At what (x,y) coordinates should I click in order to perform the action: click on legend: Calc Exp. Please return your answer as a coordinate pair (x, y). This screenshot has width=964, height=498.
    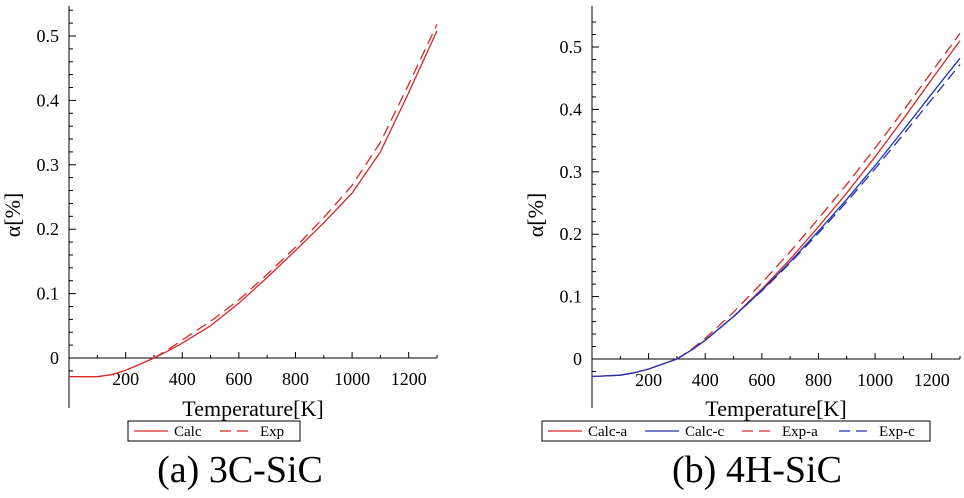
    Looking at the image, I should click on (214, 431).